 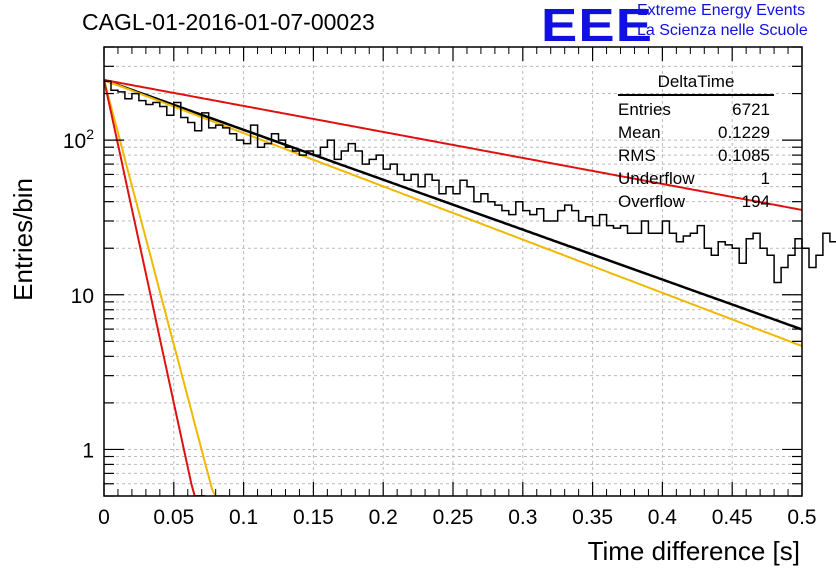 What do you see at coordinates (597, 25) in the screenshot?
I see `eee-logo: EEE` at bounding box center [597, 25].